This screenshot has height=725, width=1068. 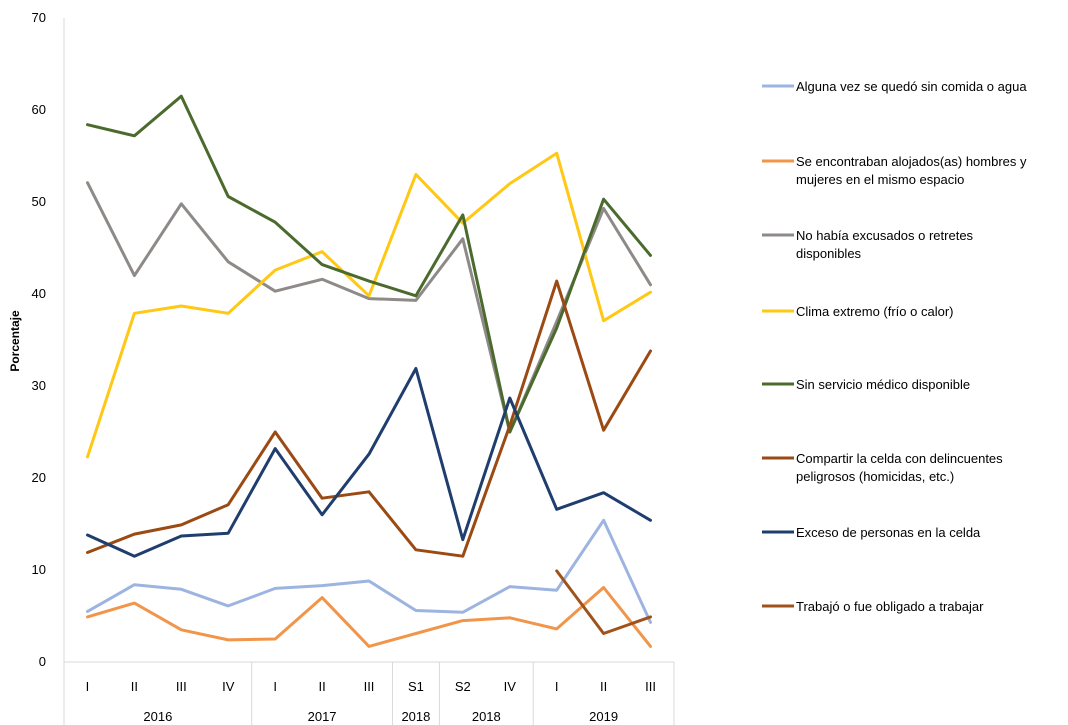 I want to click on legend-label: Exceso de personas en la celda, so click(x=888, y=532).